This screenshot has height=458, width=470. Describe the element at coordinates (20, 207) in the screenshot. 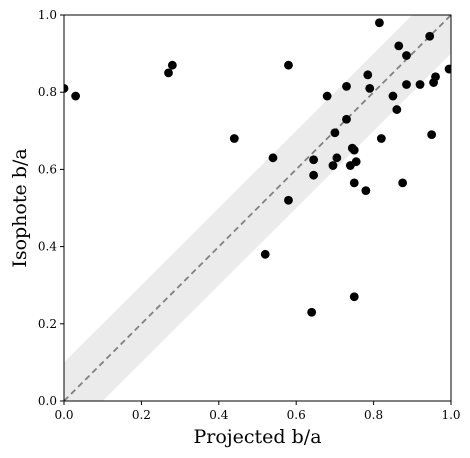

I see `y-axis-label: Isophote b/a` at that location.